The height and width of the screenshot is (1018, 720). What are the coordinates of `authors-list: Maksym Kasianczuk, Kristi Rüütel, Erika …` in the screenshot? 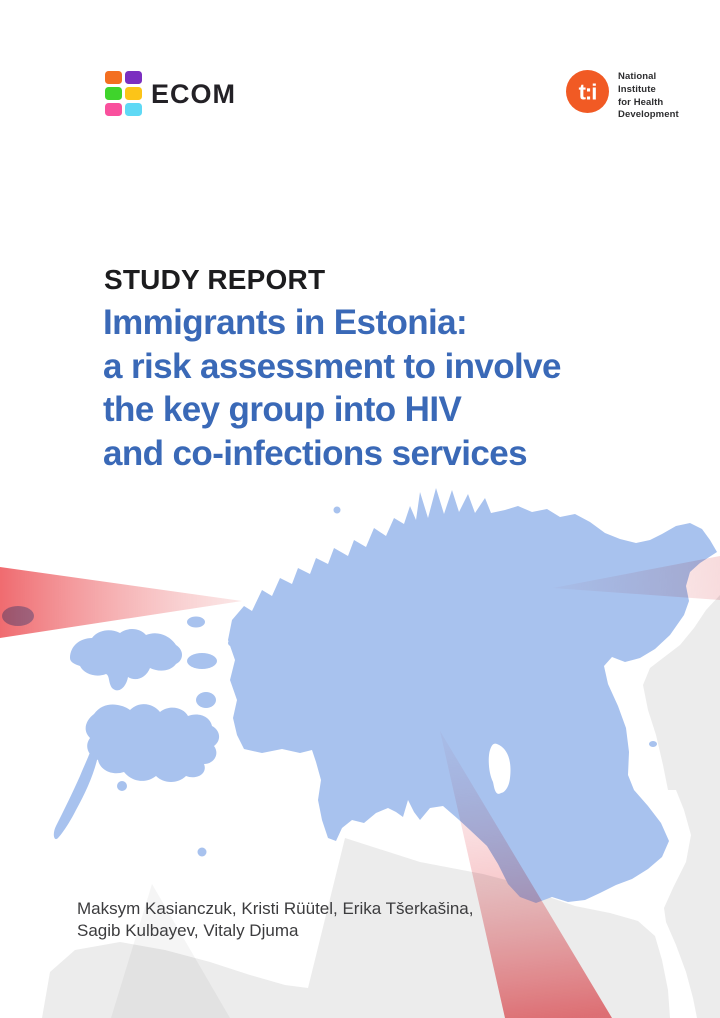 It's located at (275, 920).